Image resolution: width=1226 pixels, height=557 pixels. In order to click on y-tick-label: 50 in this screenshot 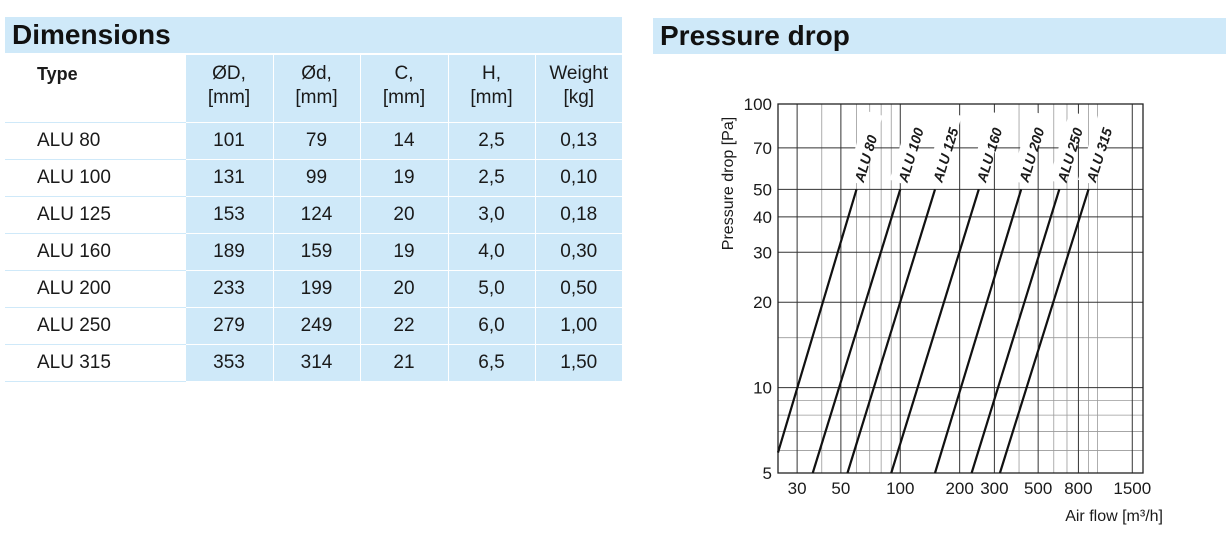, I will do `click(762, 189)`.